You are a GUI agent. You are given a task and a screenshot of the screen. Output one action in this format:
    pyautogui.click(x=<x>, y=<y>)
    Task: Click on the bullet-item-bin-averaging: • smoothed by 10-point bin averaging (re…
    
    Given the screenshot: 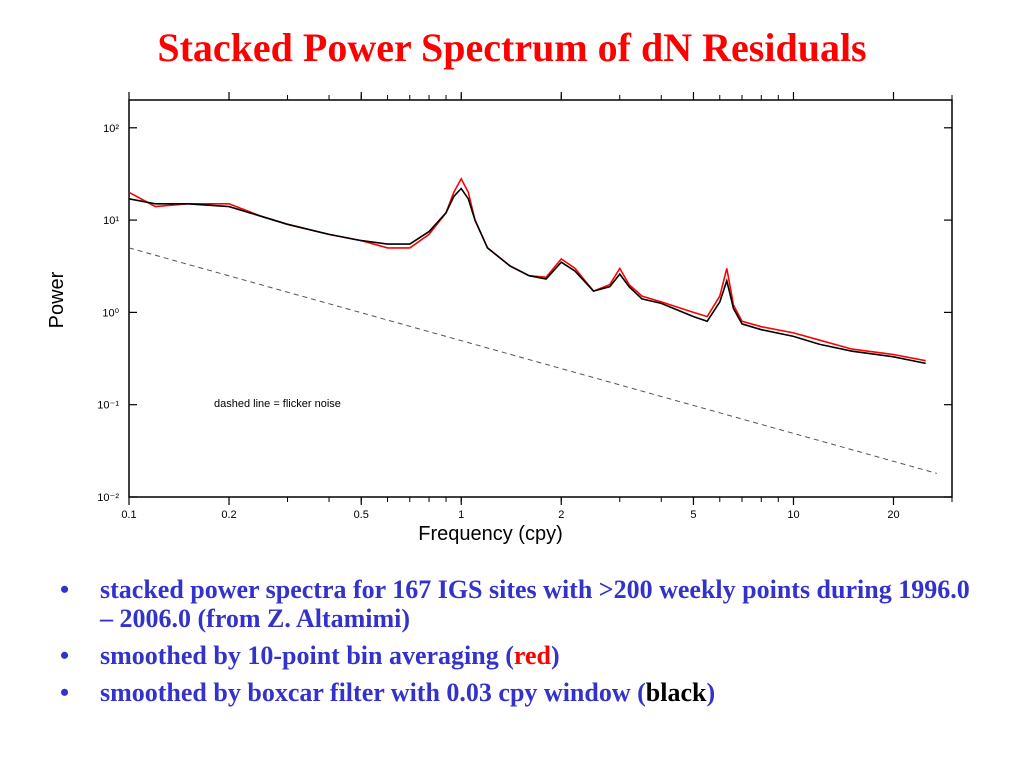 What is the action you would take?
    pyautogui.click(x=520, y=655)
    